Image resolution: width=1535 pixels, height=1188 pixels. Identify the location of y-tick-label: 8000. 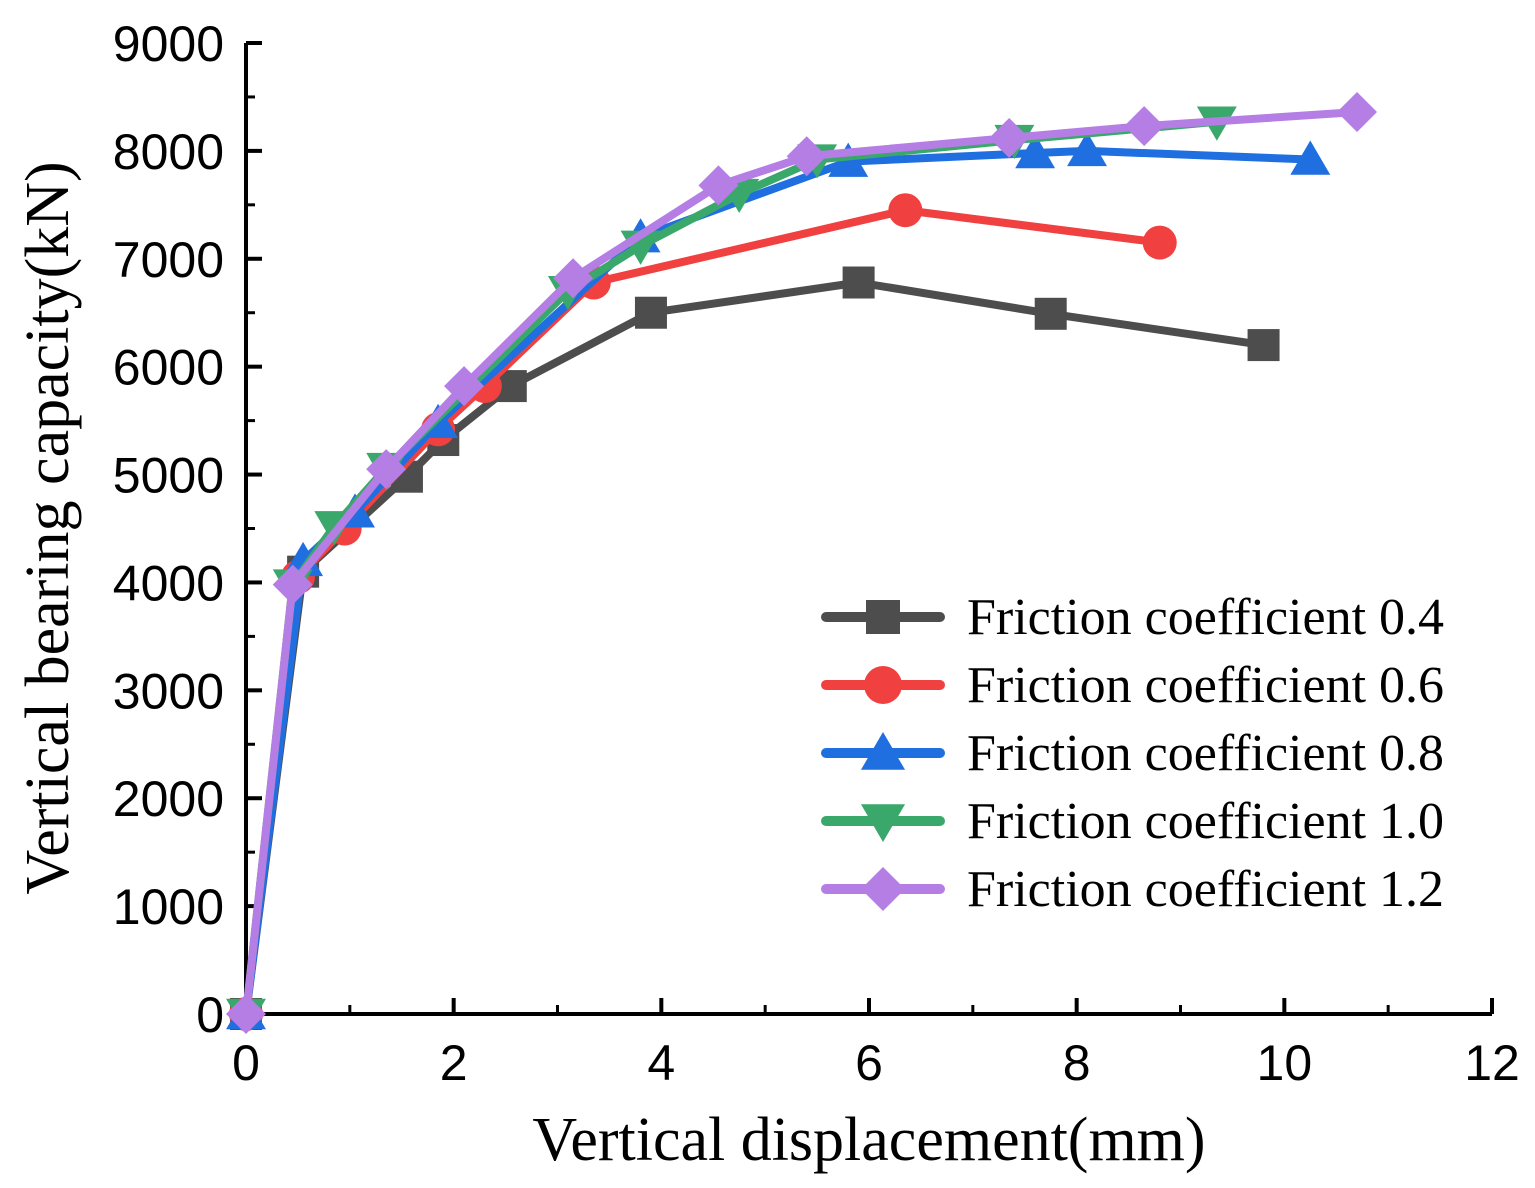
(168, 152).